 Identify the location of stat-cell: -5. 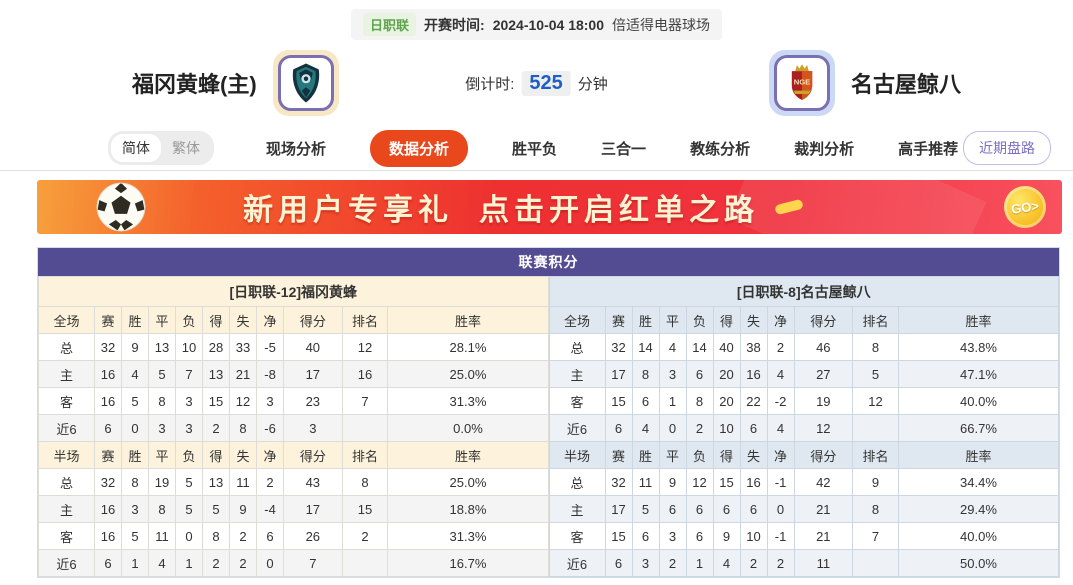
(270, 347).